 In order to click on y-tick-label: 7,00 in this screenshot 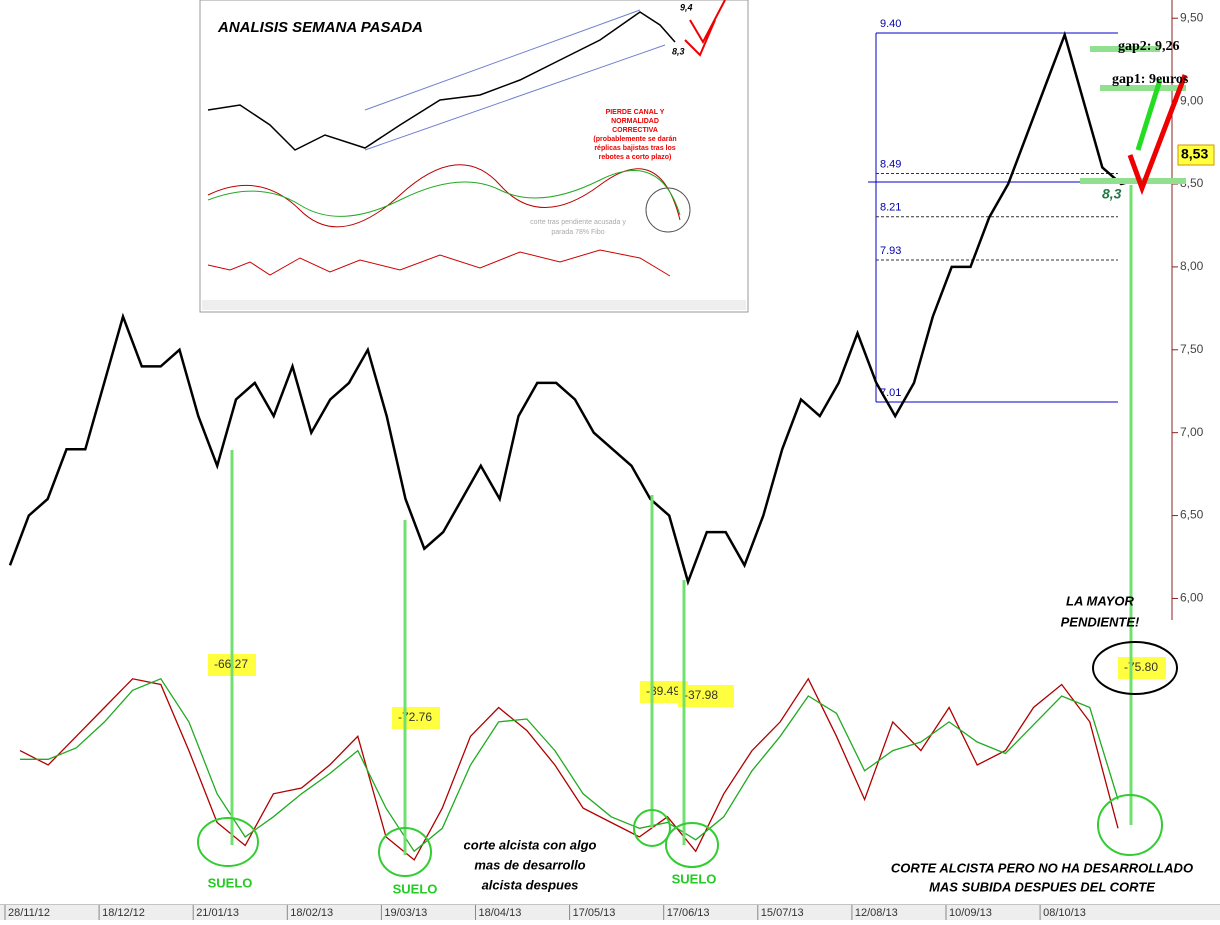, I will do `click(1192, 432)`.